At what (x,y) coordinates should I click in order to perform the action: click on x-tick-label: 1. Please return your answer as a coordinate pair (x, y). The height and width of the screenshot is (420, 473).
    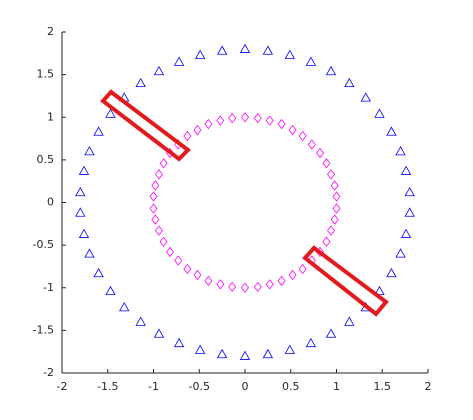
    Looking at the image, I should click on (336, 386).